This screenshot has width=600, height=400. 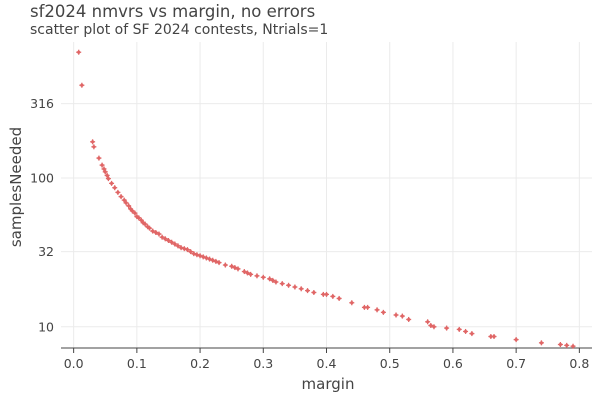 I want to click on chart-title: sf2024 nmvrs vs margin, no errors, so click(x=173, y=11).